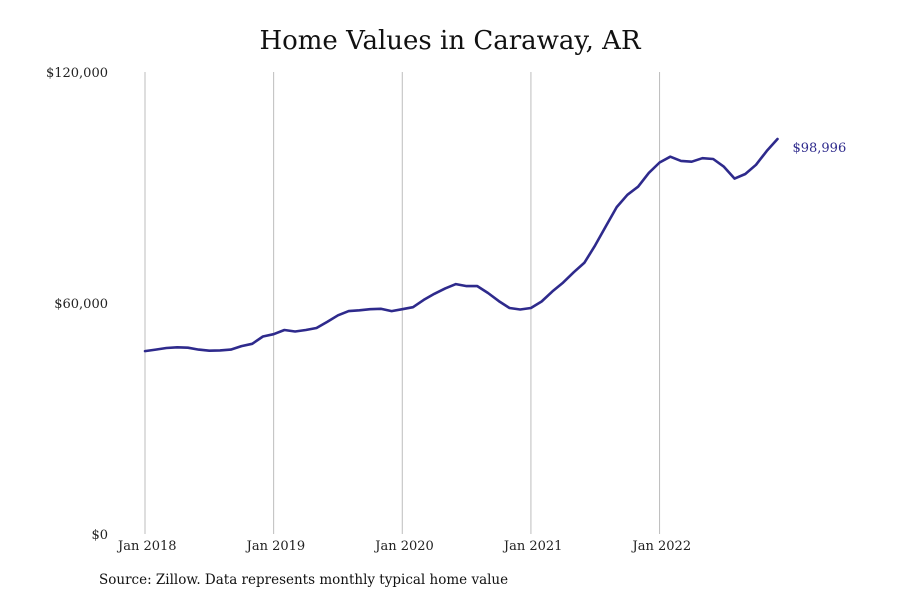  Describe the element at coordinates (81, 304) in the screenshot. I see `y-tick-label: $60,000` at that location.